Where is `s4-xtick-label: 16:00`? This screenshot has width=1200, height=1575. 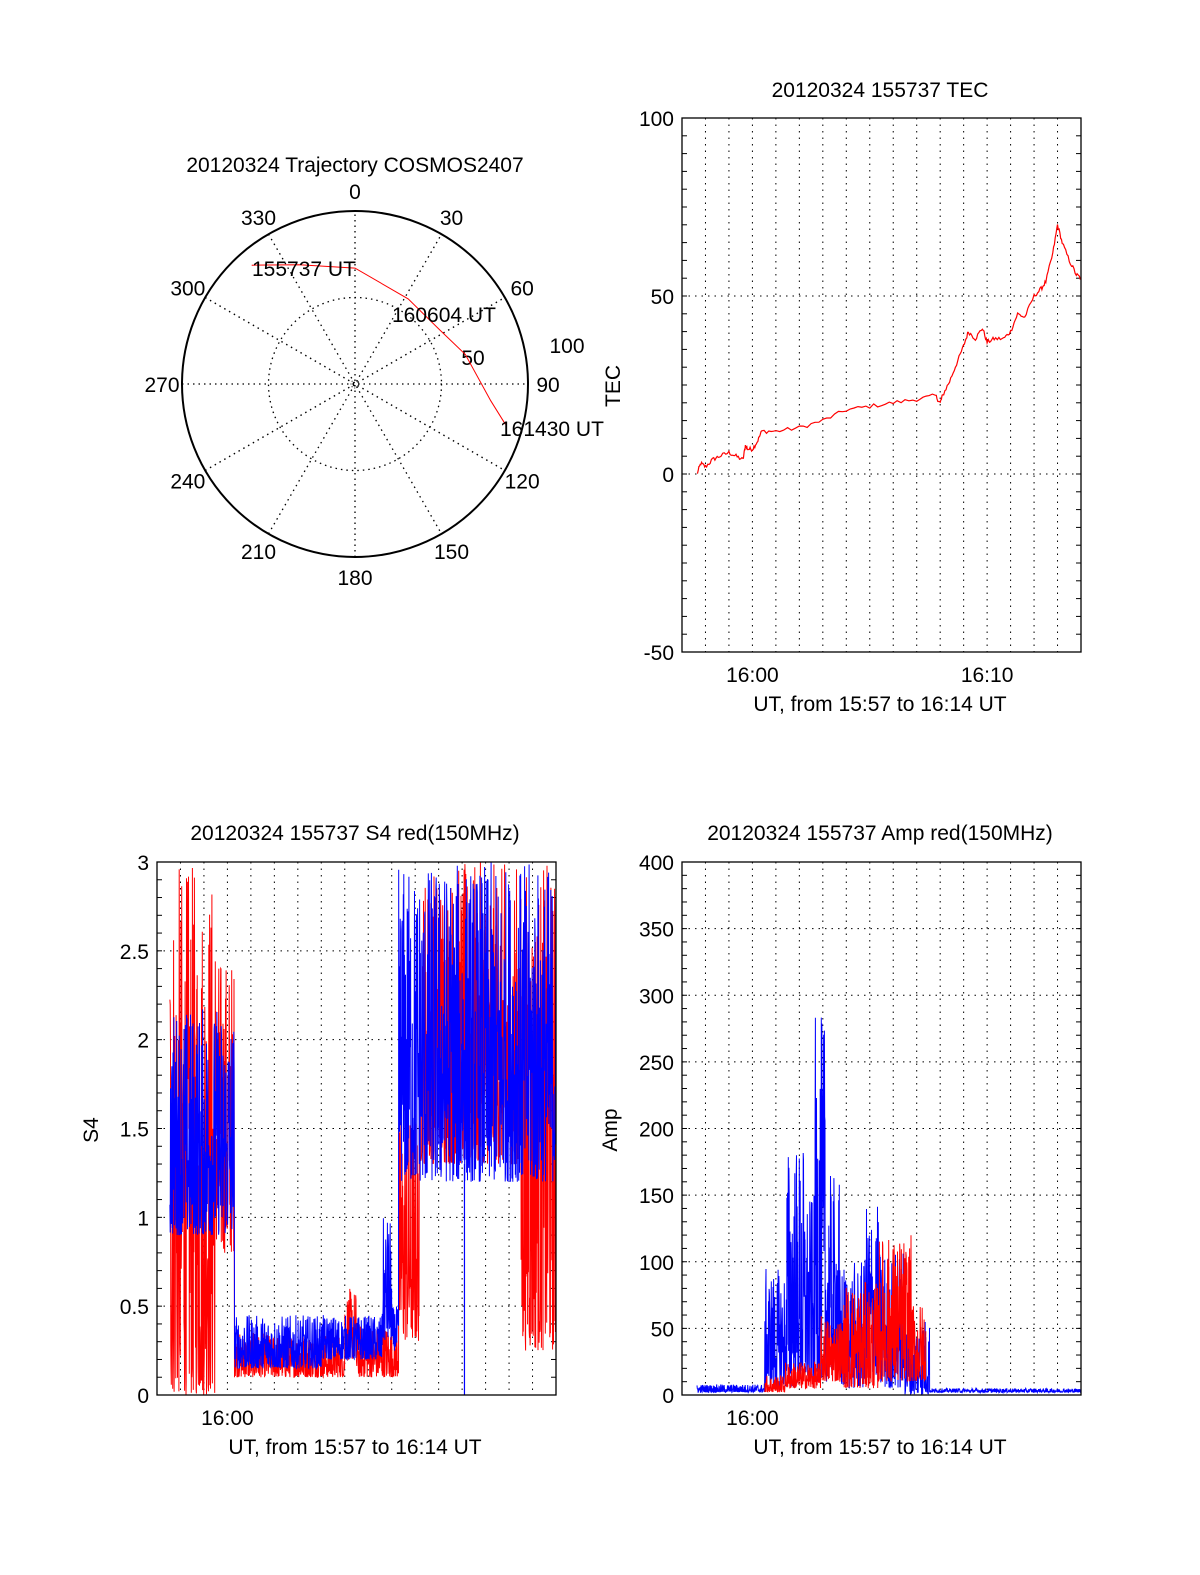
s4-xtick-label: 16:00 is located at coordinates (227, 1418).